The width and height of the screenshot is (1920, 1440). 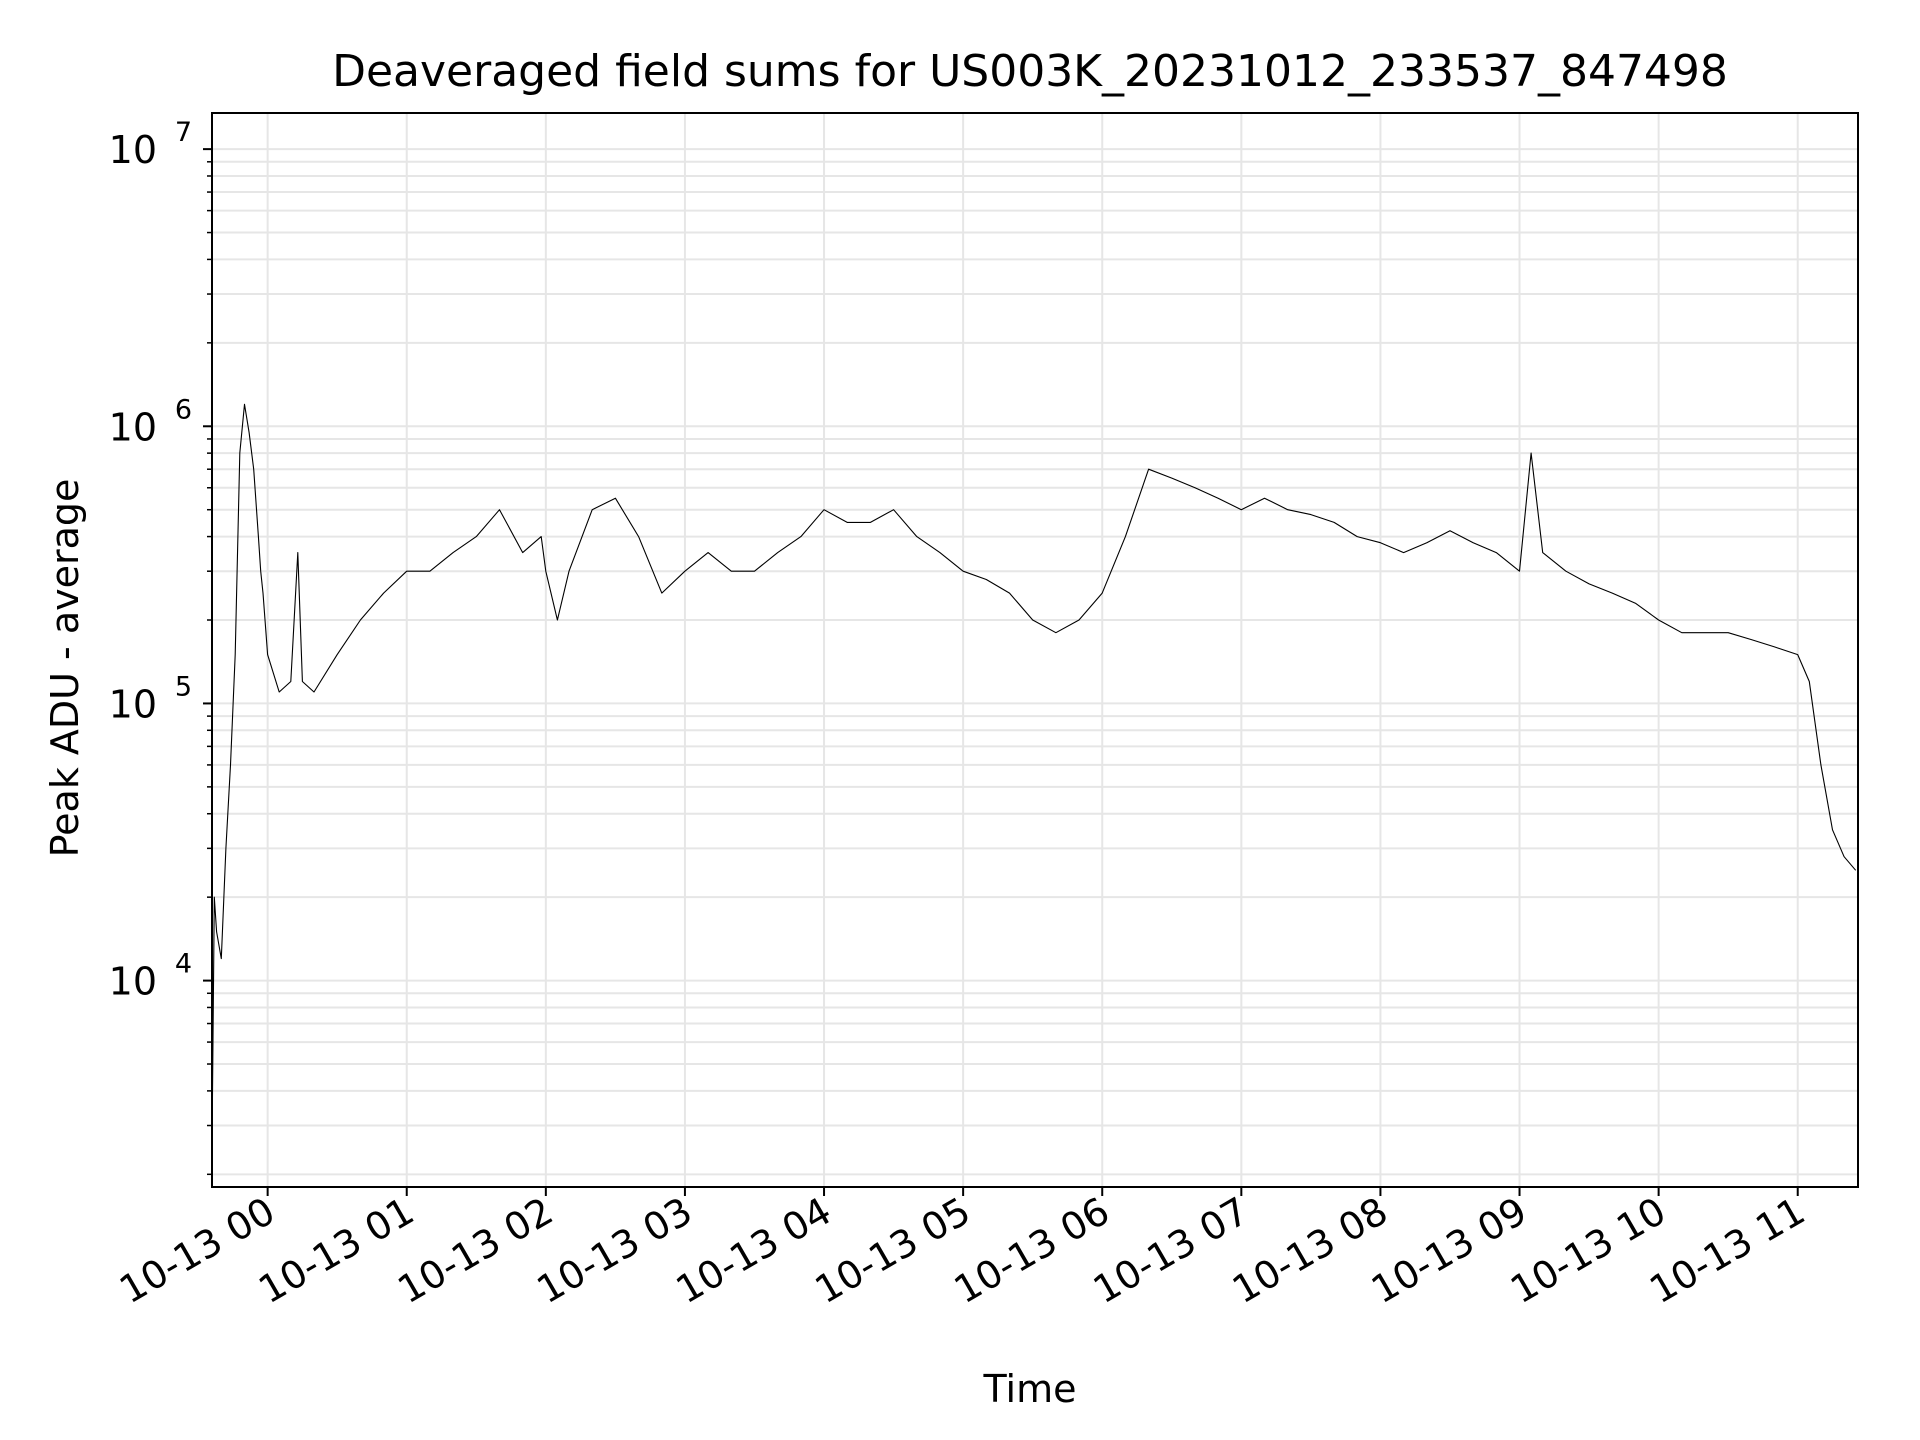 I want to click on y-tick-label-exponent: 4, so click(x=183, y=964).